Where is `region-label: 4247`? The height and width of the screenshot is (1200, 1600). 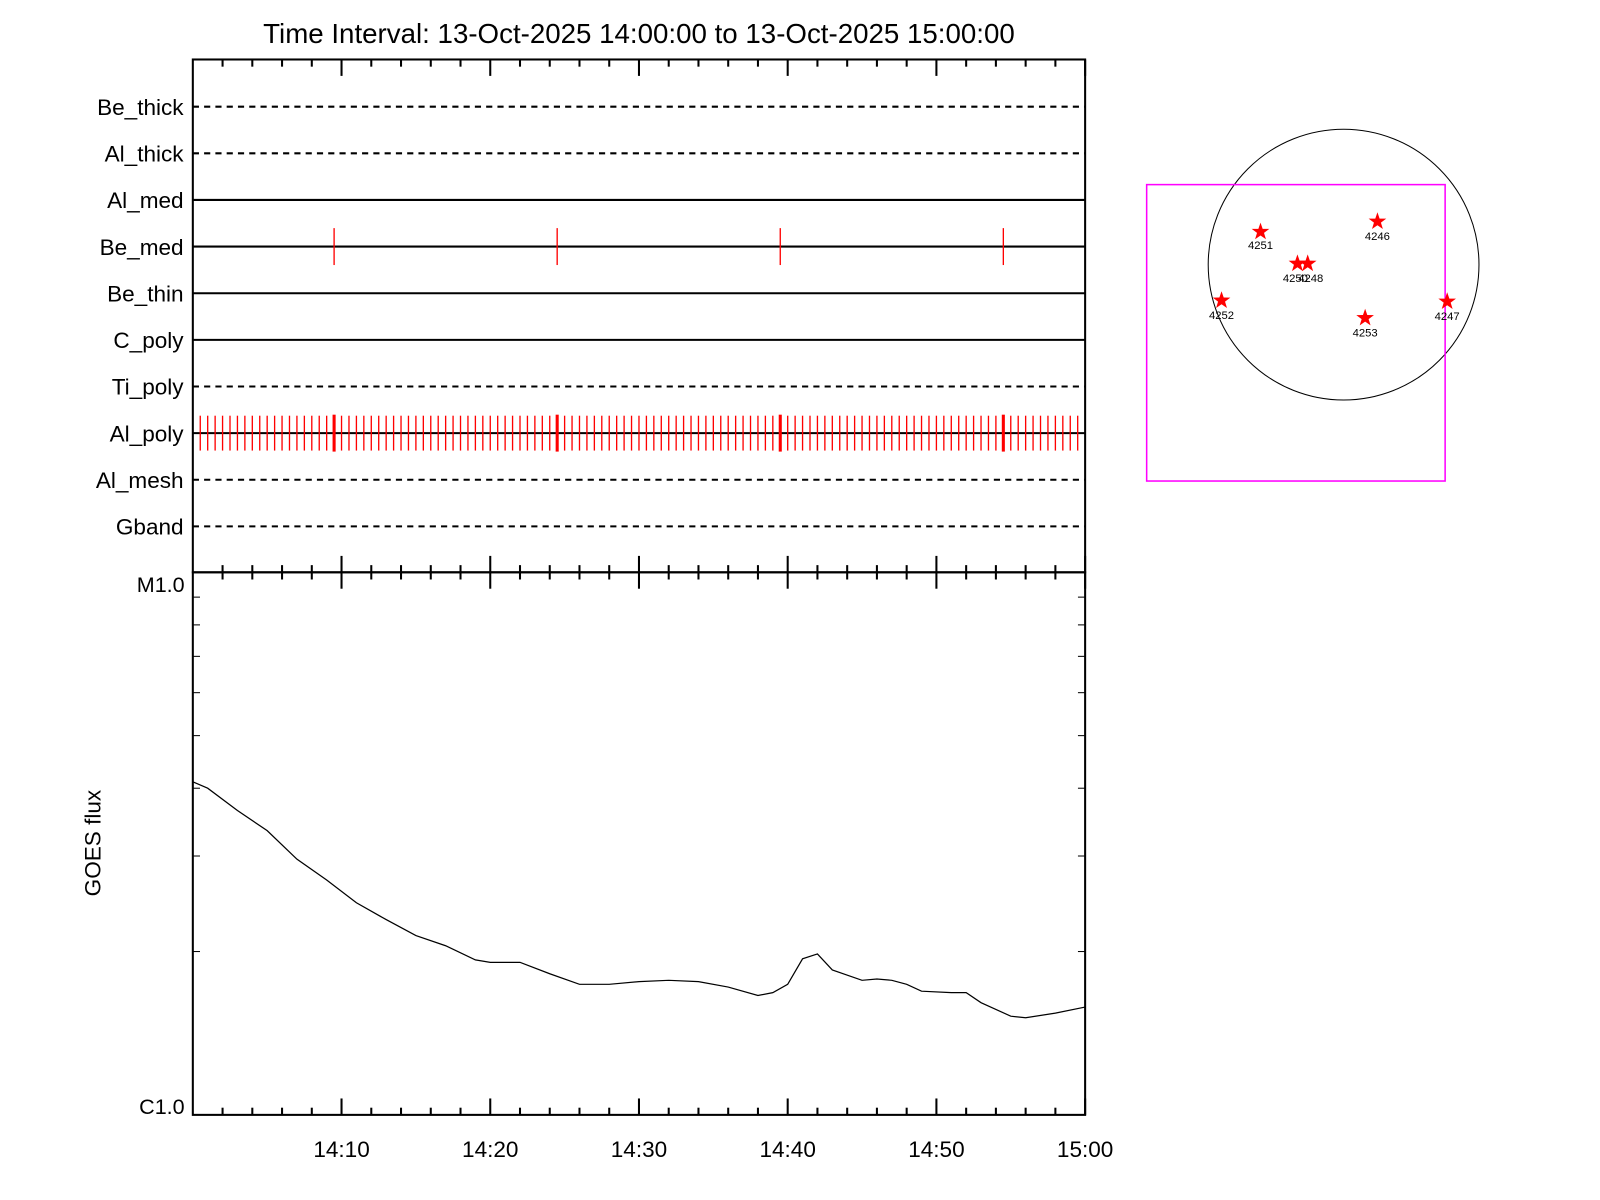
region-label: 4247 is located at coordinates (1447, 317).